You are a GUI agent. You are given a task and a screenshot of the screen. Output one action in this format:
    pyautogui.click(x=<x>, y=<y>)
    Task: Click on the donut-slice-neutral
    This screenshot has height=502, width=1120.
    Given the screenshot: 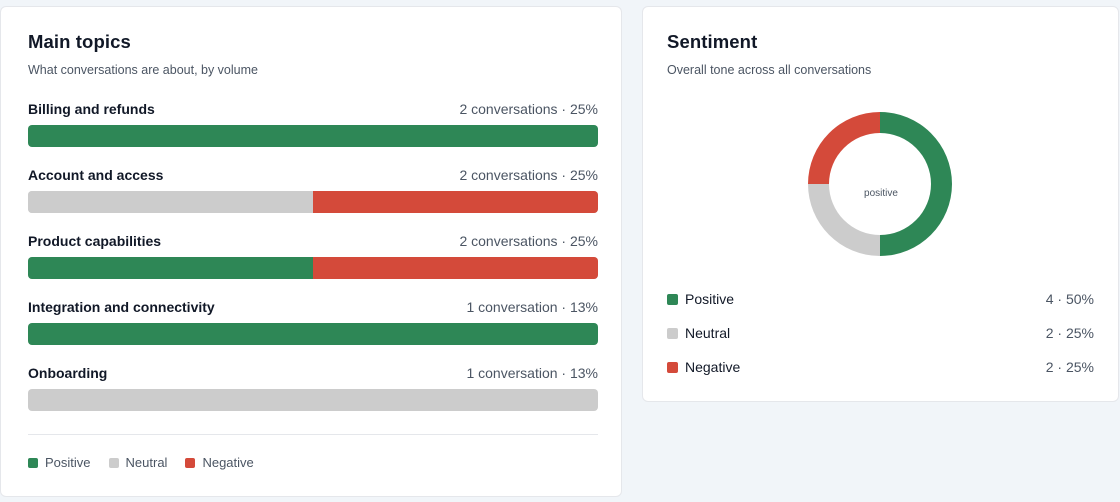 What is the action you would take?
    pyautogui.click(x=844, y=220)
    